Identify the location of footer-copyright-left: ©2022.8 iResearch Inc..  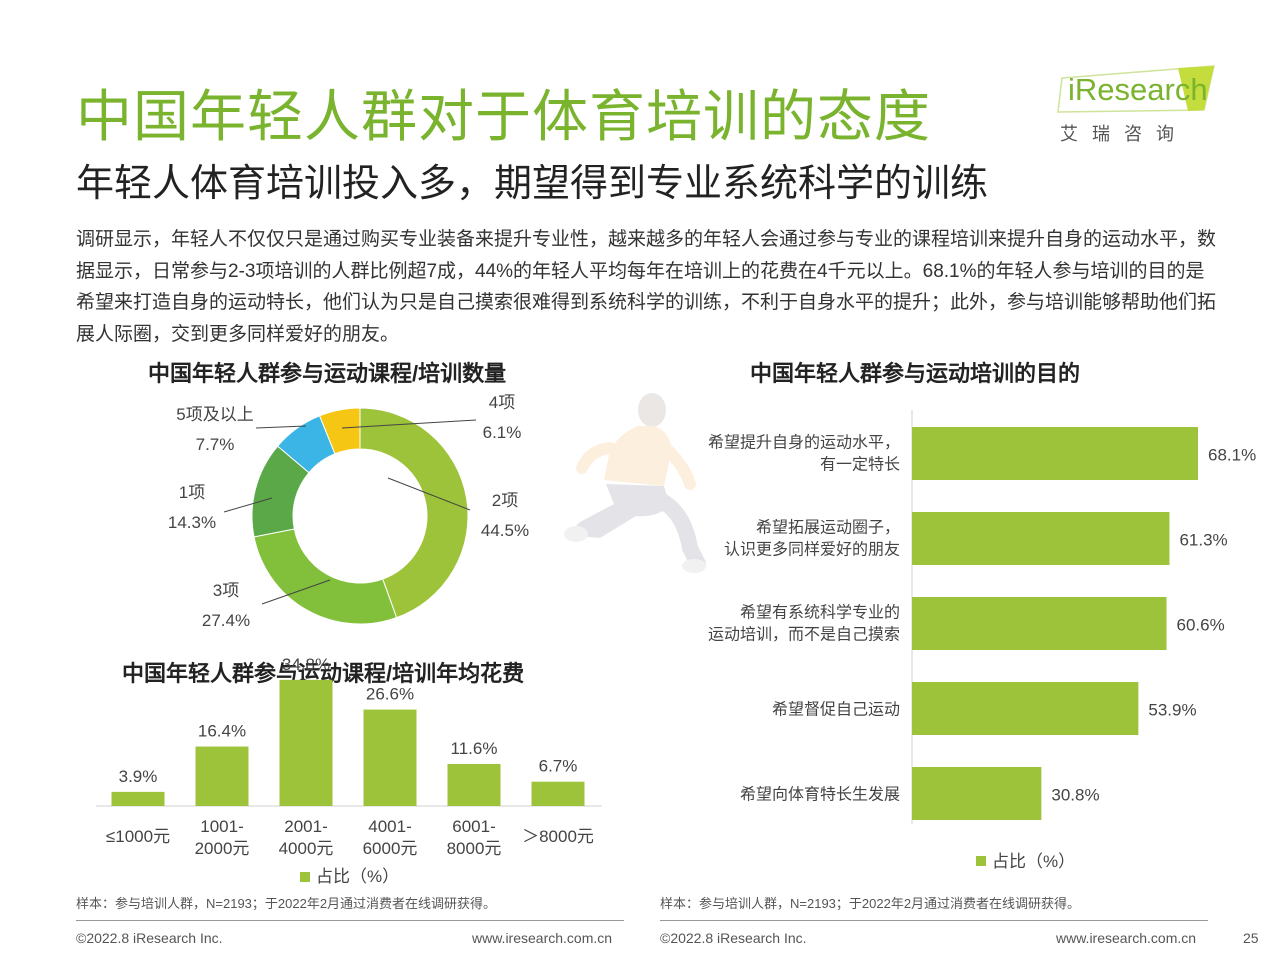
(149, 938).